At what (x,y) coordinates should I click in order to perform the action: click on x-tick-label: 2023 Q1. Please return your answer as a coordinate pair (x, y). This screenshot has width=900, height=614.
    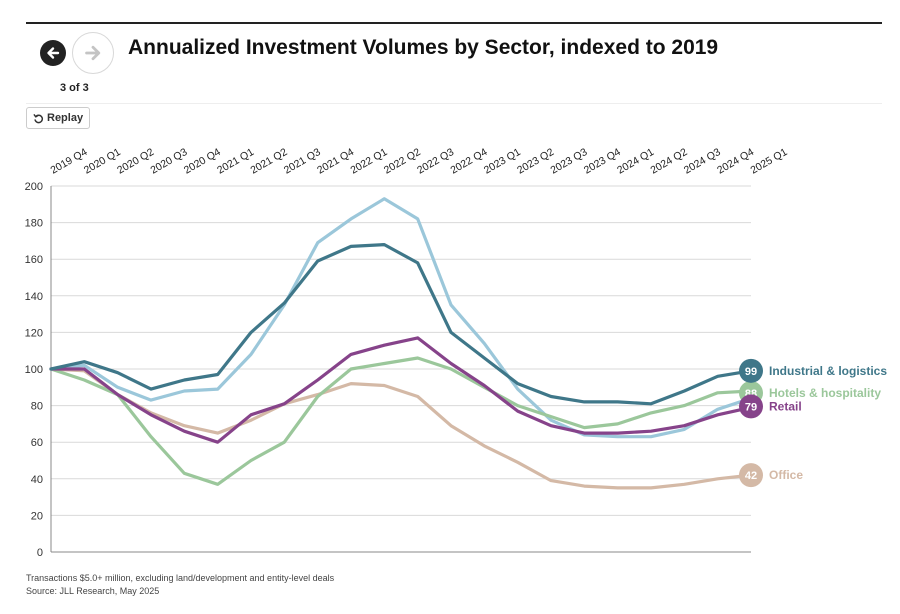
    Looking at the image, I should click on (502, 161).